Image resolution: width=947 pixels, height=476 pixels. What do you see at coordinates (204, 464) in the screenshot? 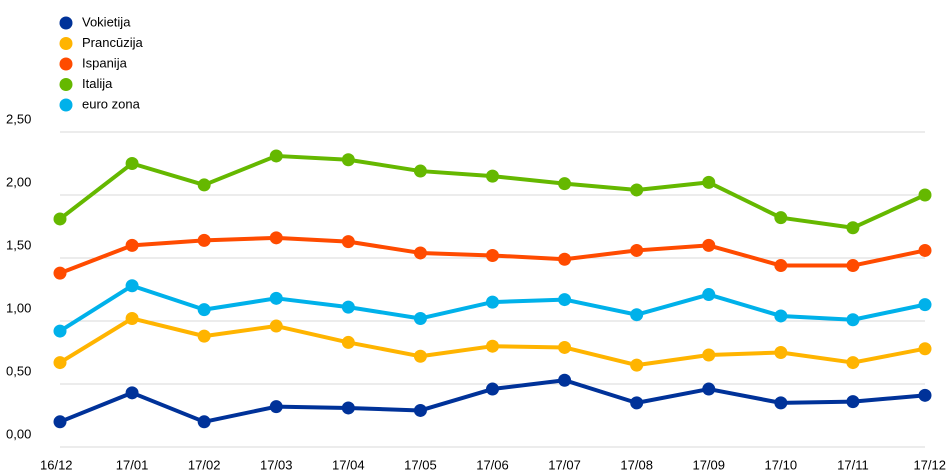
I see `x-tick-label: 17/02` at bounding box center [204, 464].